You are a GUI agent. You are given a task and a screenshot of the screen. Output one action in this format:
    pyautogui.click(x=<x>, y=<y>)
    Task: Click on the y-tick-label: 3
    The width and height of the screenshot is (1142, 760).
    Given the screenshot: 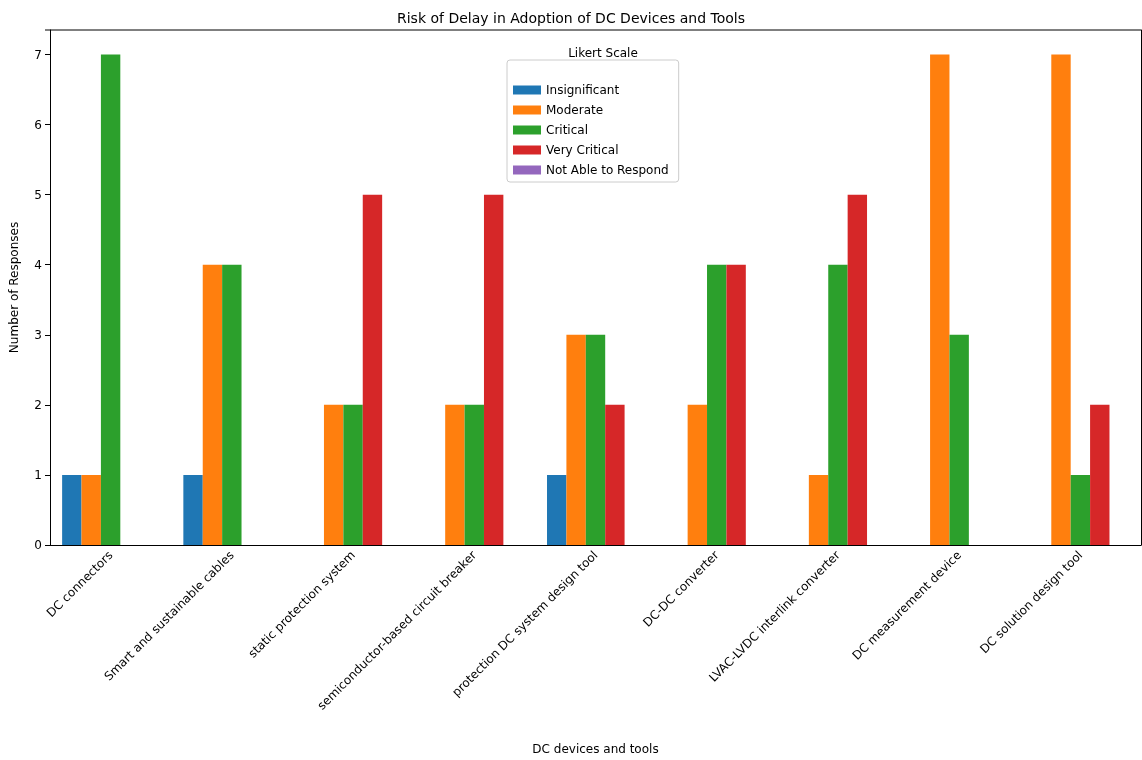 What is the action you would take?
    pyautogui.click(x=38, y=334)
    